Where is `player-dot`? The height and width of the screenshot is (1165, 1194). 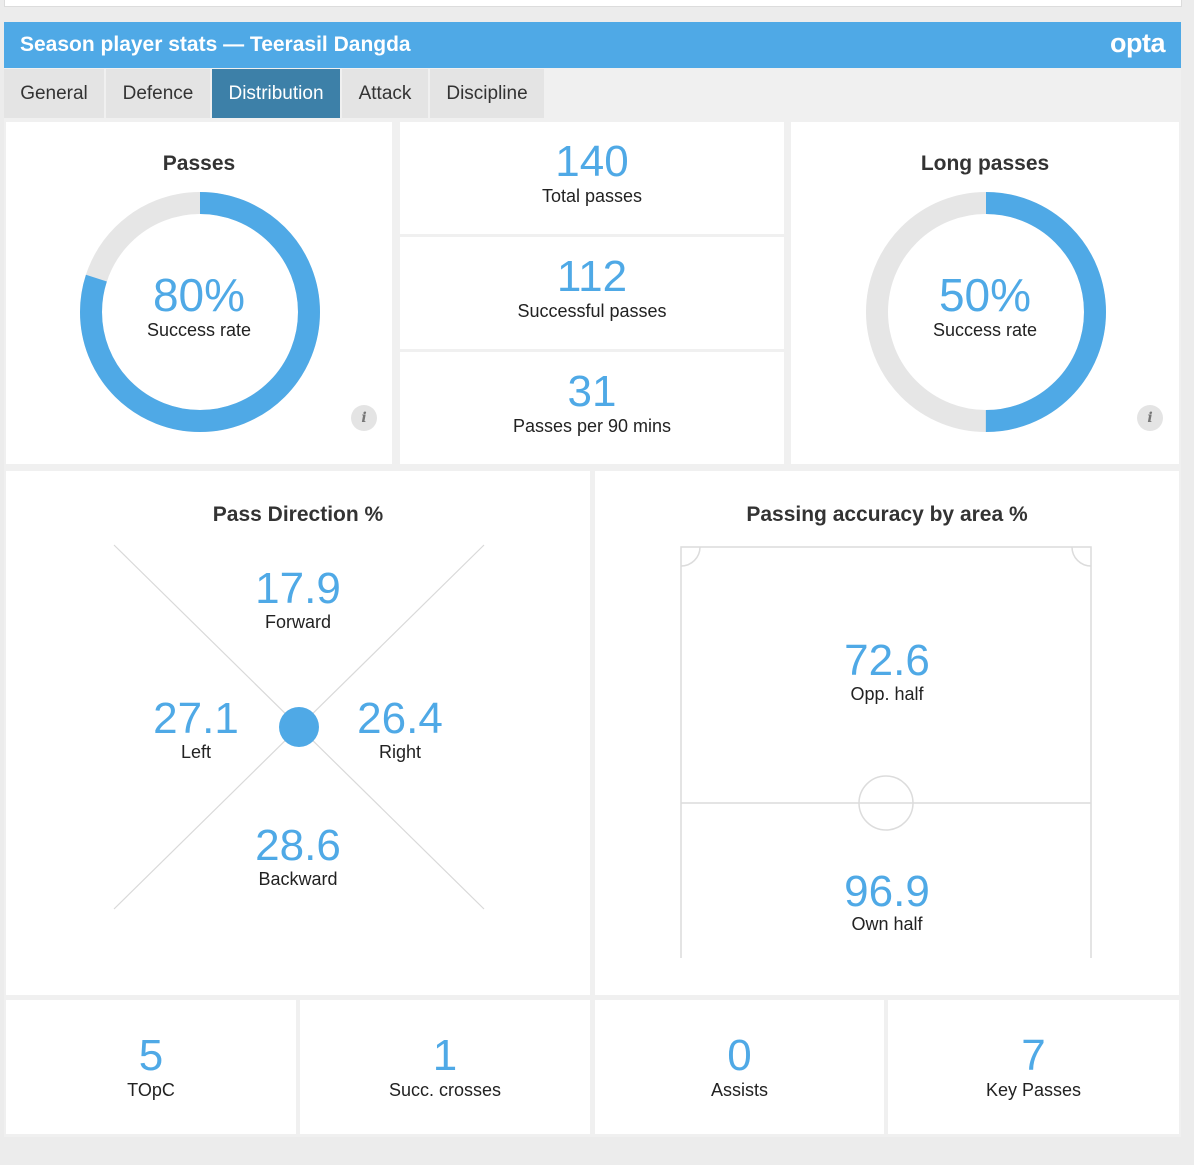
player-dot is located at coordinates (299, 727).